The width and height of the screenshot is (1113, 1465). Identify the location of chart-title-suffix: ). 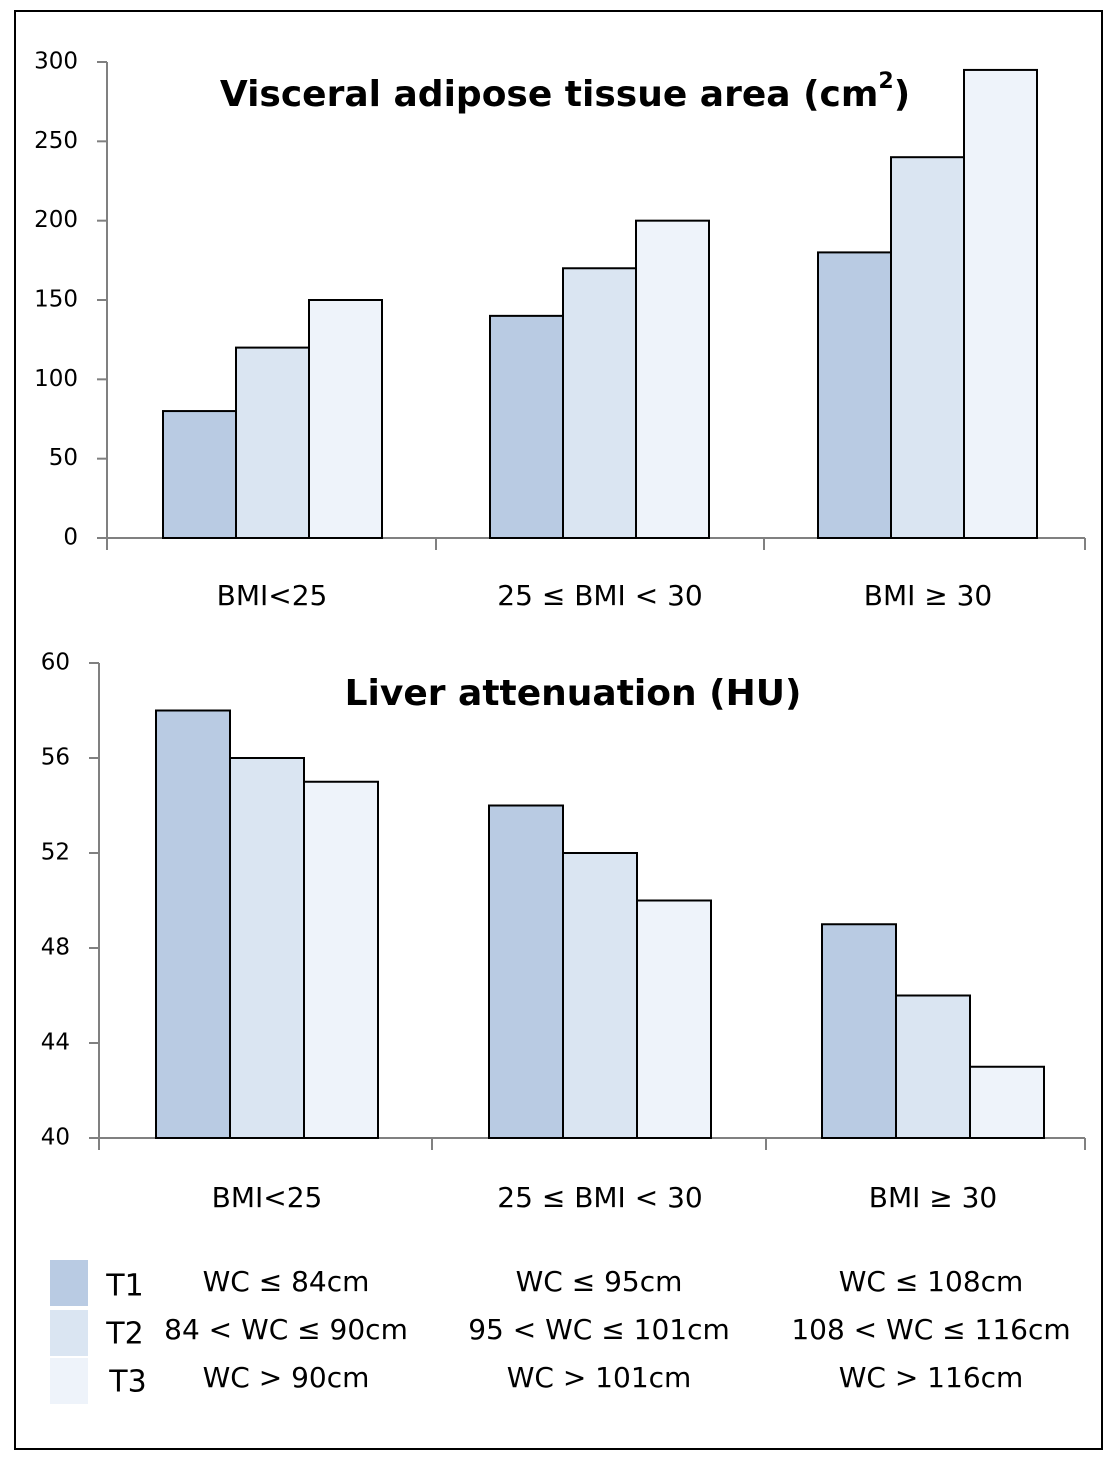
(902, 94).